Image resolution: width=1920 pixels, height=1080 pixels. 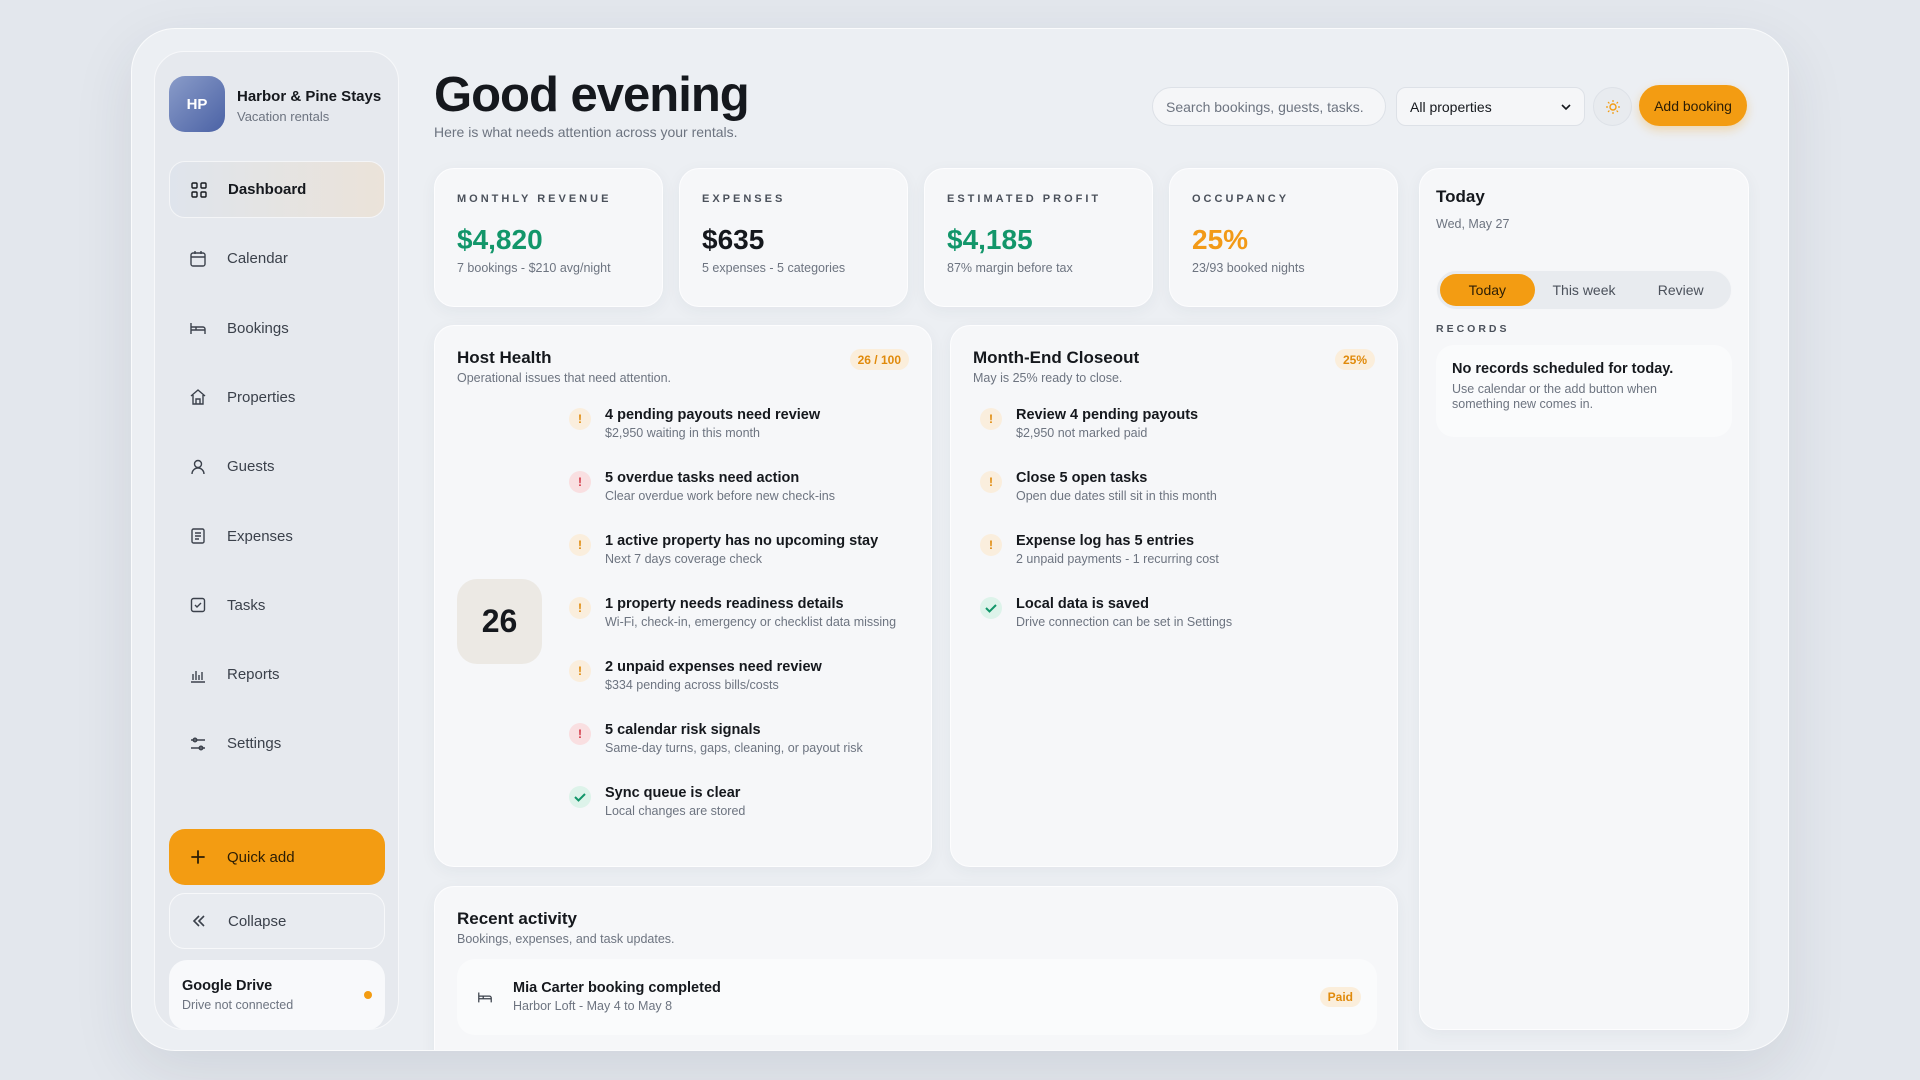 I want to click on nav-item: Calendar, so click(x=277, y=258).